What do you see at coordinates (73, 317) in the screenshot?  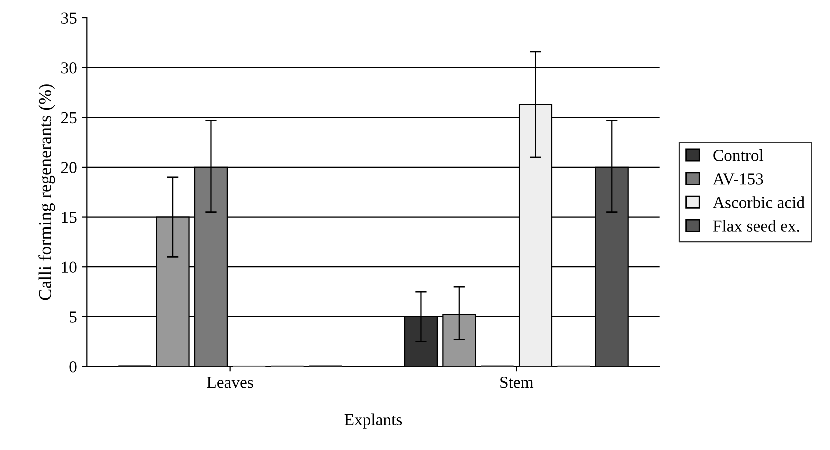 I see `y-tick-label: 5` at bounding box center [73, 317].